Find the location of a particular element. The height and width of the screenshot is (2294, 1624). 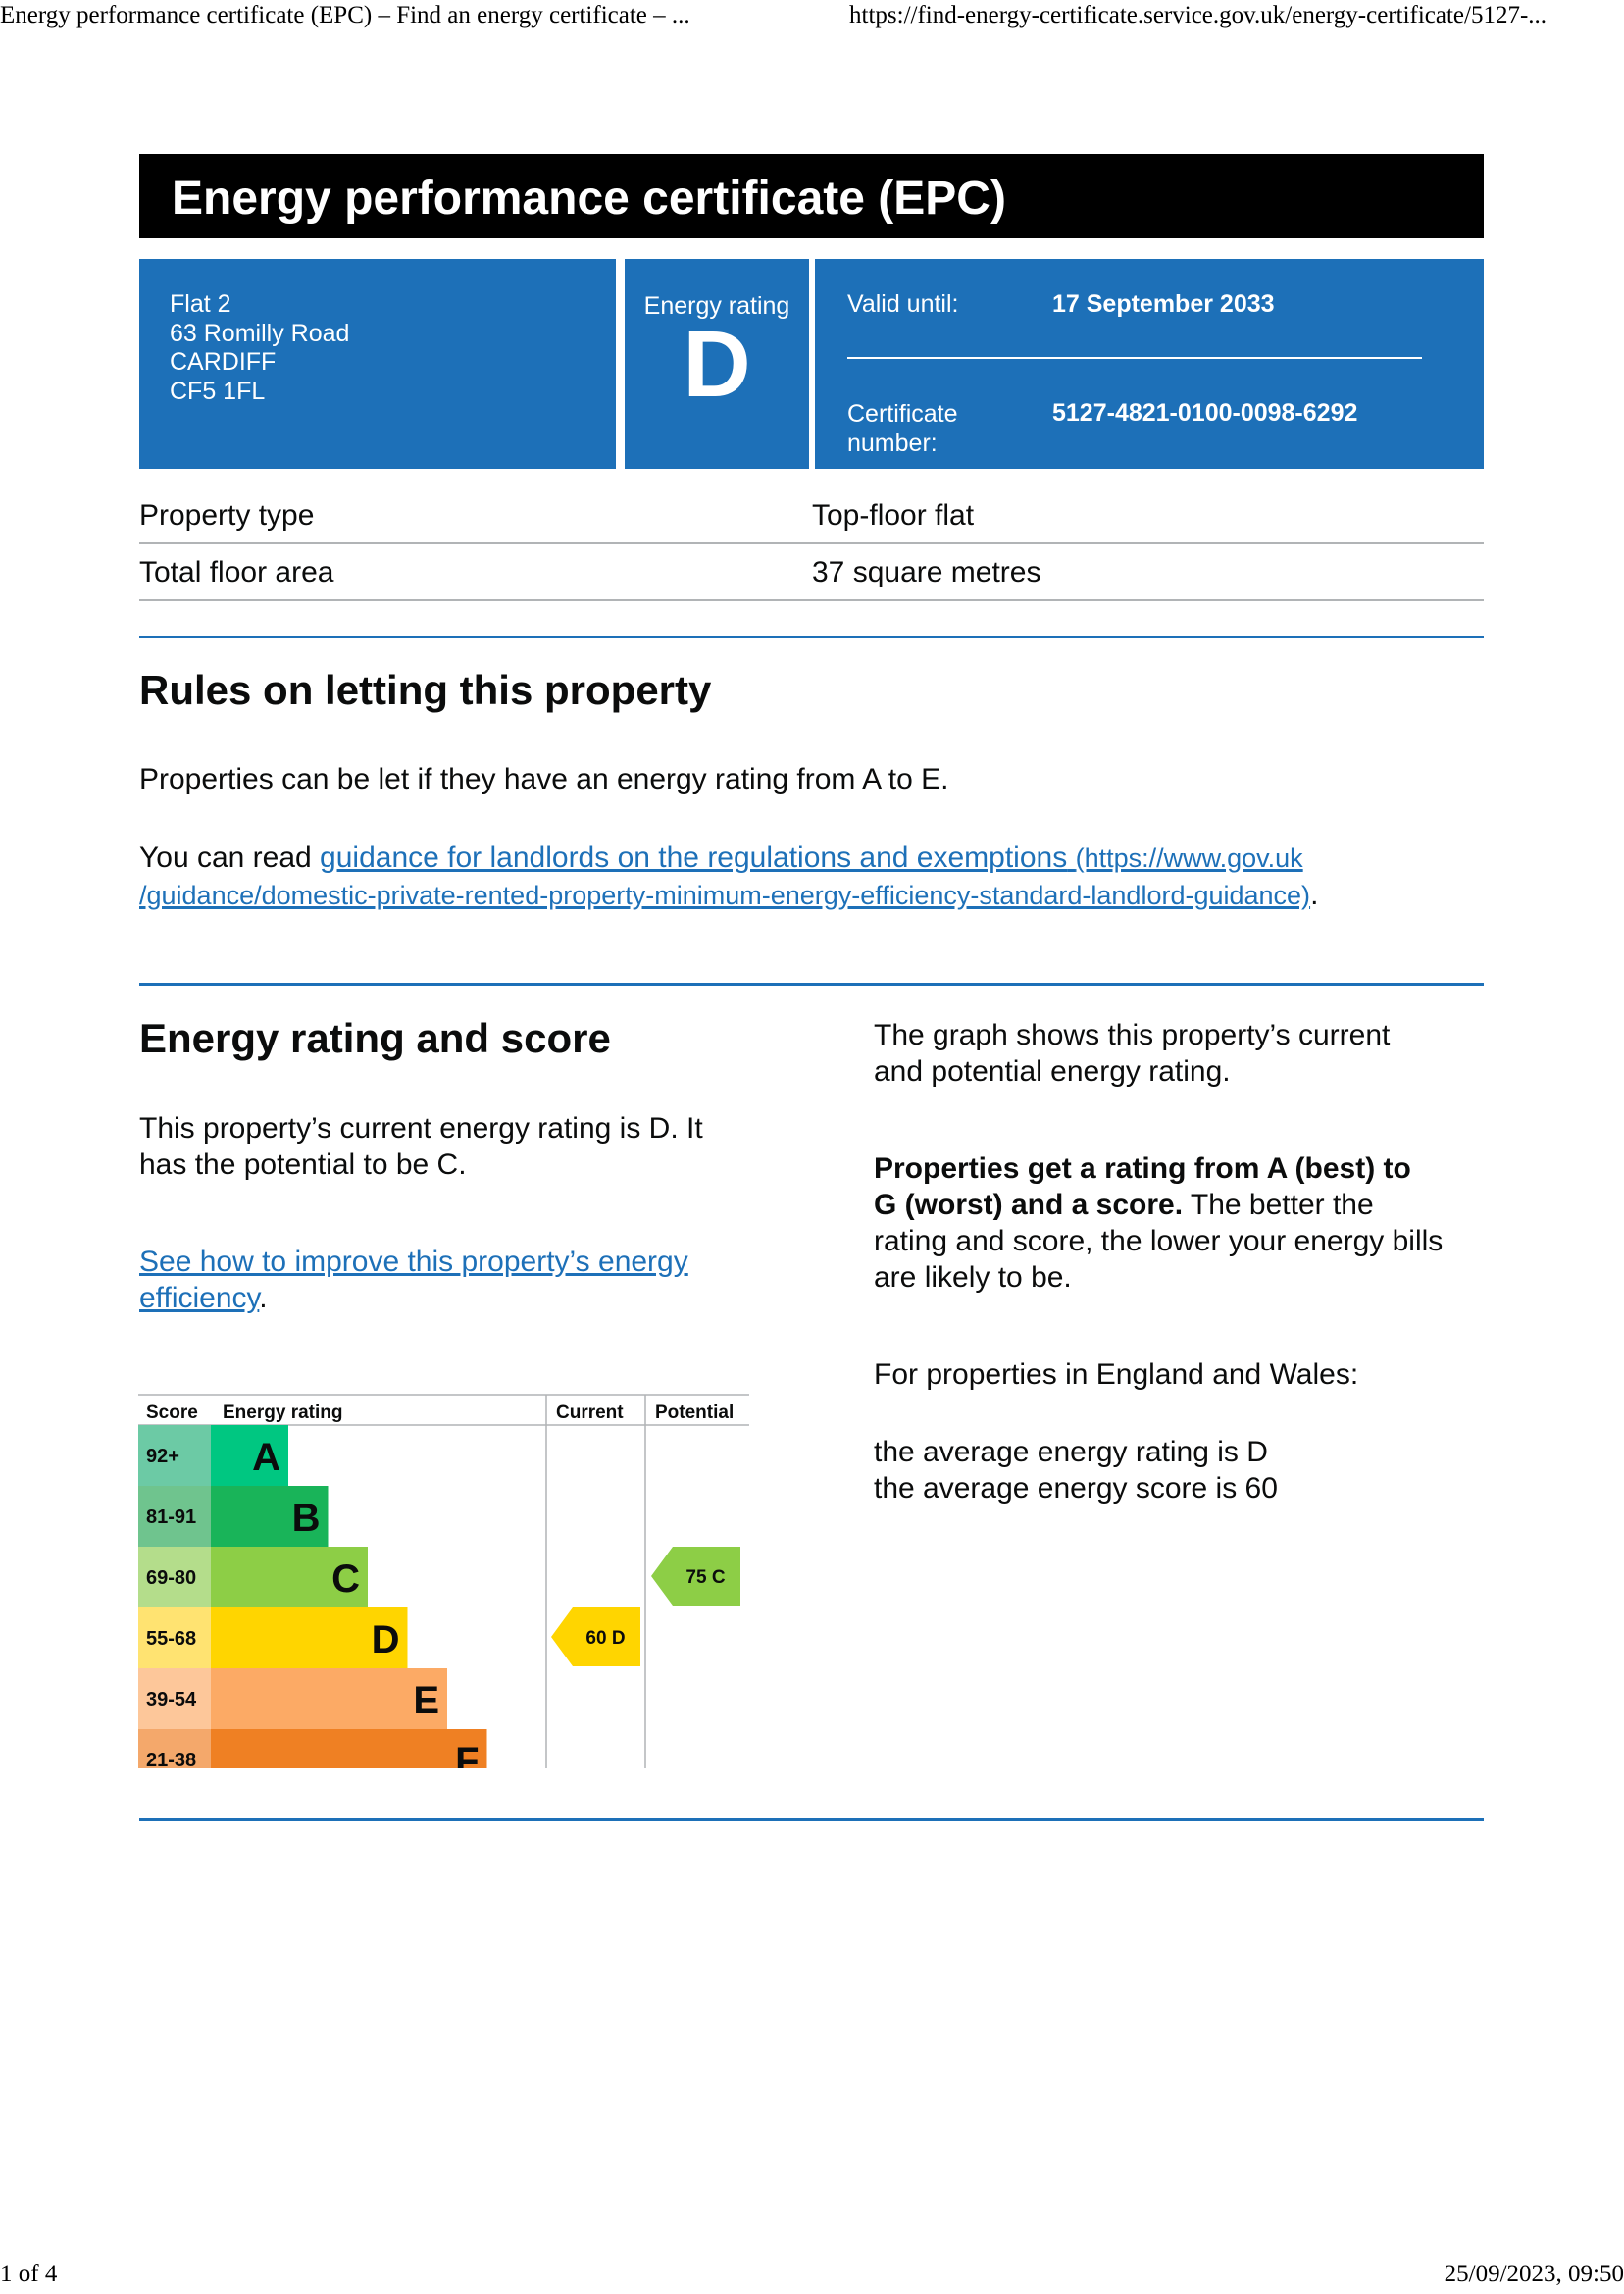

property-type-label: Property type is located at coordinates (227, 515).